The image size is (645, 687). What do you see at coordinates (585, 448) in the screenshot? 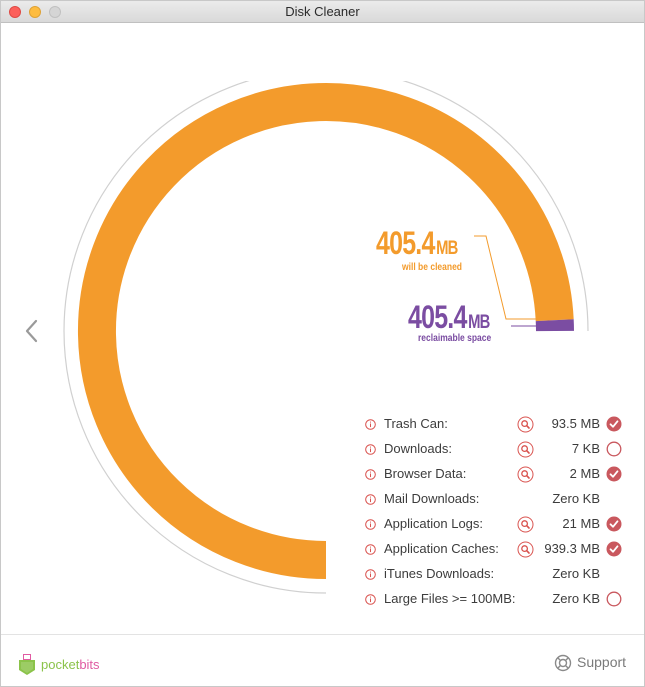
I see `item-size: 7 KB` at bounding box center [585, 448].